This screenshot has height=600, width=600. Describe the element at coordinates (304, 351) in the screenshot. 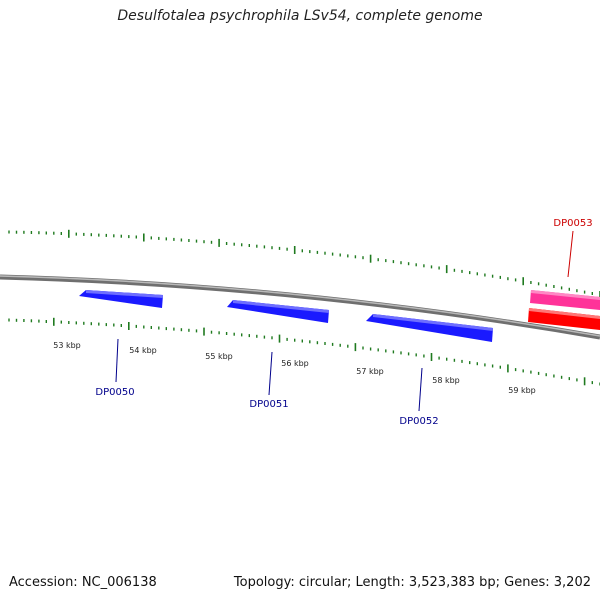

I see `inner-tick-row` at that location.